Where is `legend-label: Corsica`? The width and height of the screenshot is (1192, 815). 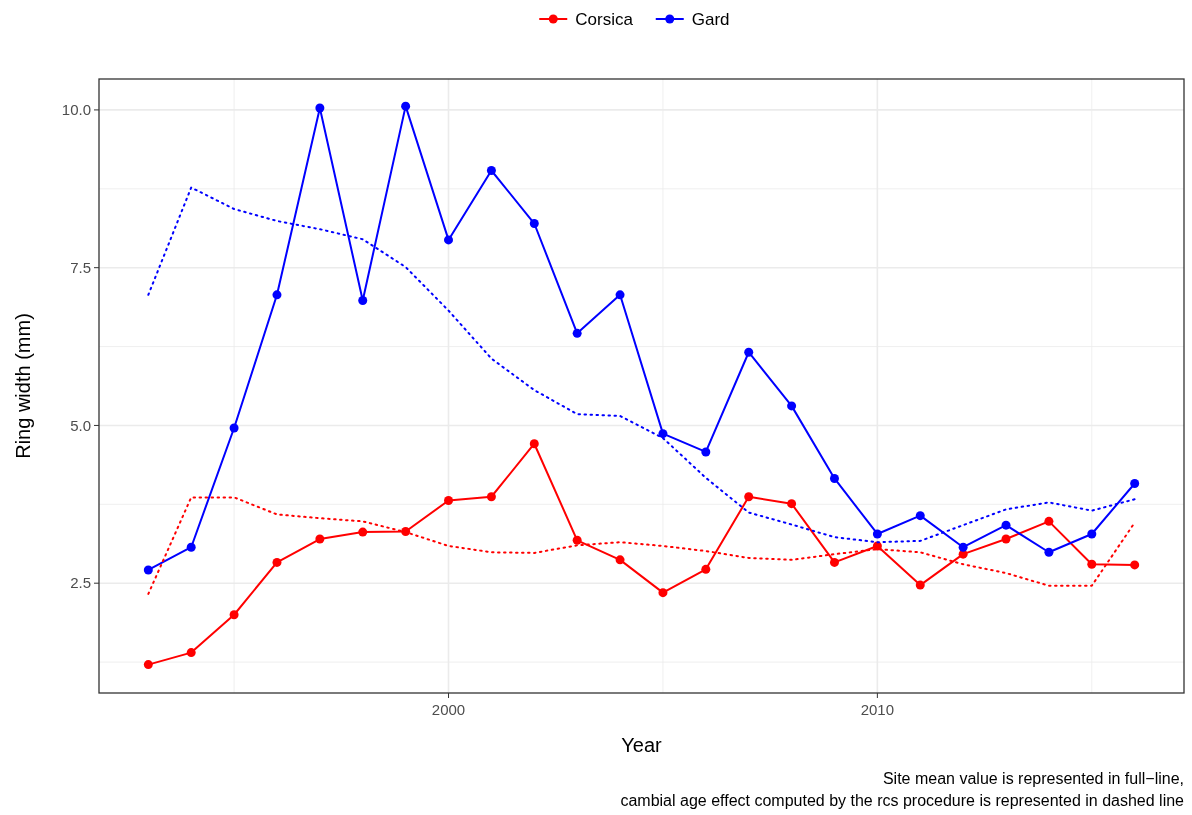 legend-label: Corsica is located at coordinates (604, 19).